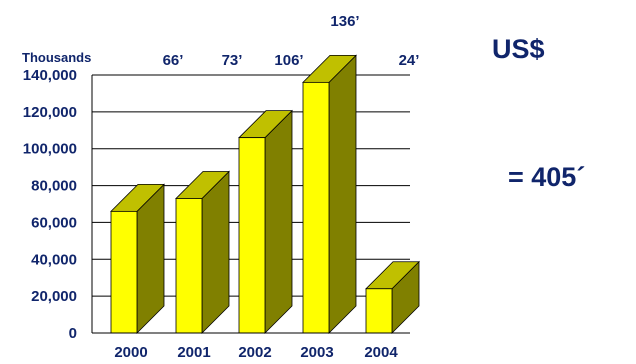  What do you see at coordinates (288, 60) in the screenshot?
I see `data-label: 106’` at bounding box center [288, 60].